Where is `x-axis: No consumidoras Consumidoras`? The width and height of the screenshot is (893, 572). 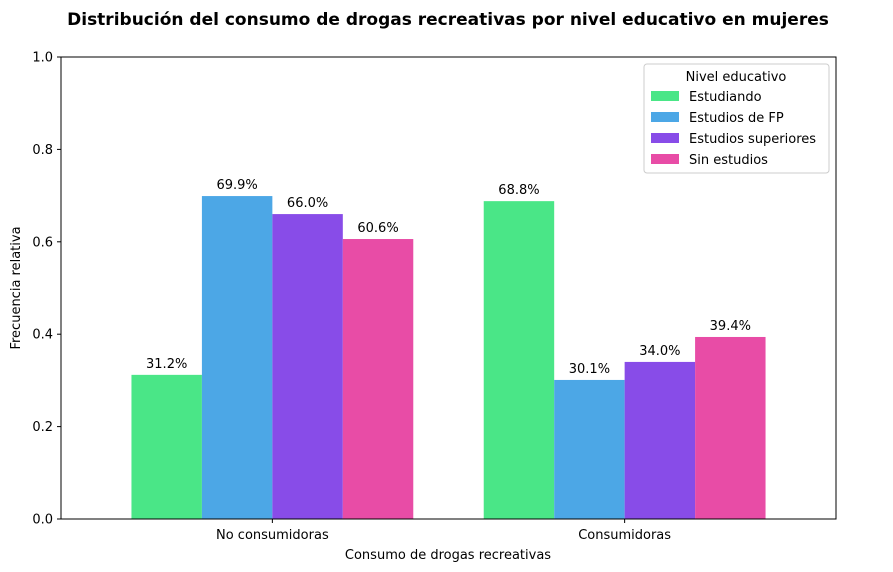
x-axis: No consumidoras Consumidoras is located at coordinates (443, 531).